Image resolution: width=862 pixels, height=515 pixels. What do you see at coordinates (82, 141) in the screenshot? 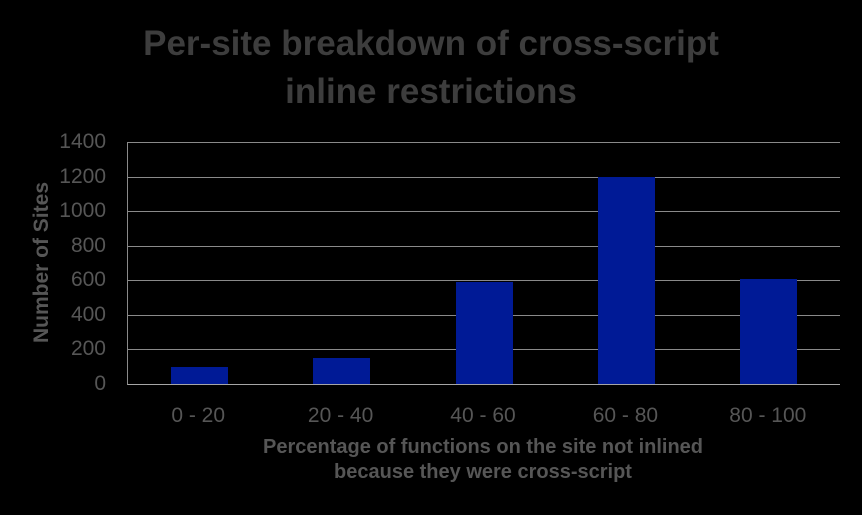
I see `y-tick-label: 1400` at bounding box center [82, 141].